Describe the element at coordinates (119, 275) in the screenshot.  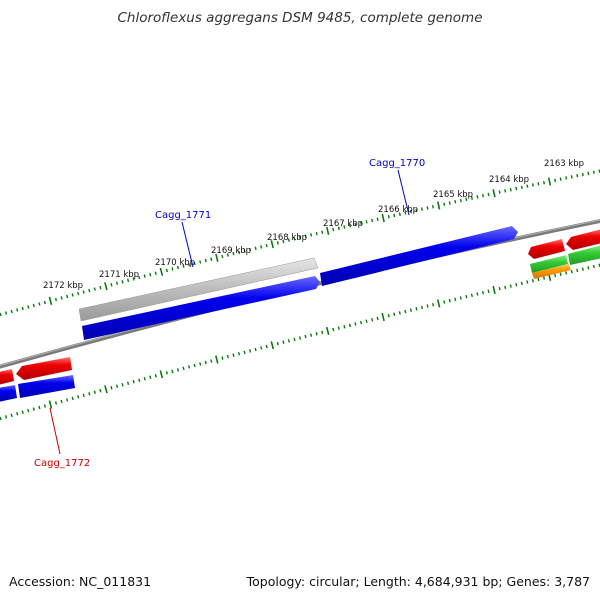
I see `tick-label-2171: 2171 kbp` at that location.